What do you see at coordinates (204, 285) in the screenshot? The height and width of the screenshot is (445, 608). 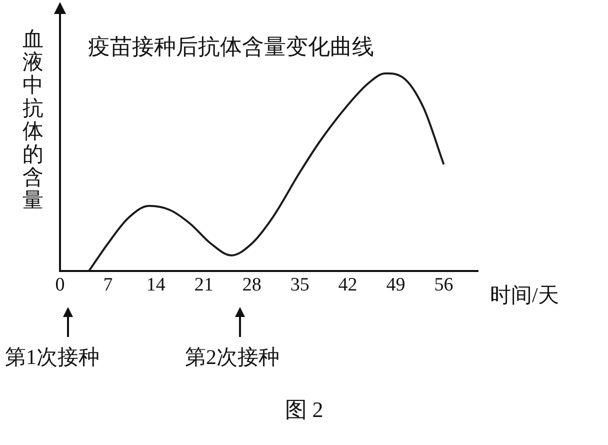 I see `x-tick-label: 21` at bounding box center [204, 285].